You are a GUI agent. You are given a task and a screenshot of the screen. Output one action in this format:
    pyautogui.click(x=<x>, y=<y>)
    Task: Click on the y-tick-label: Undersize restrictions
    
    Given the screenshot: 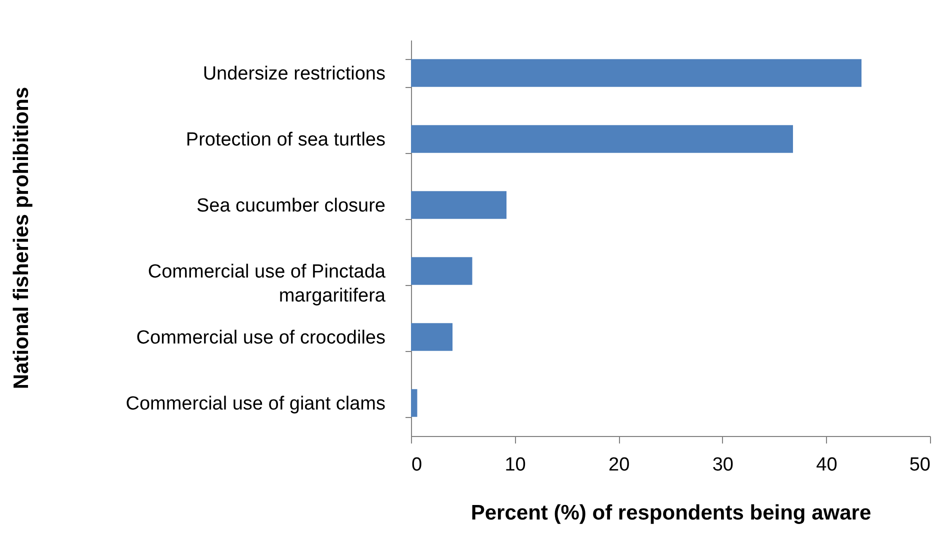 What is the action you would take?
    pyautogui.click(x=294, y=74)
    